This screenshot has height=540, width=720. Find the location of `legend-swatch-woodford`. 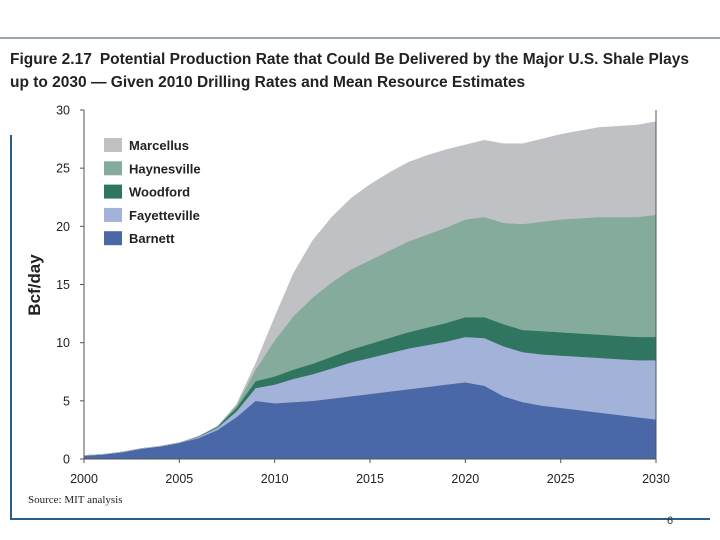

legend-swatch-woodford is located at coordinates (113, 191).